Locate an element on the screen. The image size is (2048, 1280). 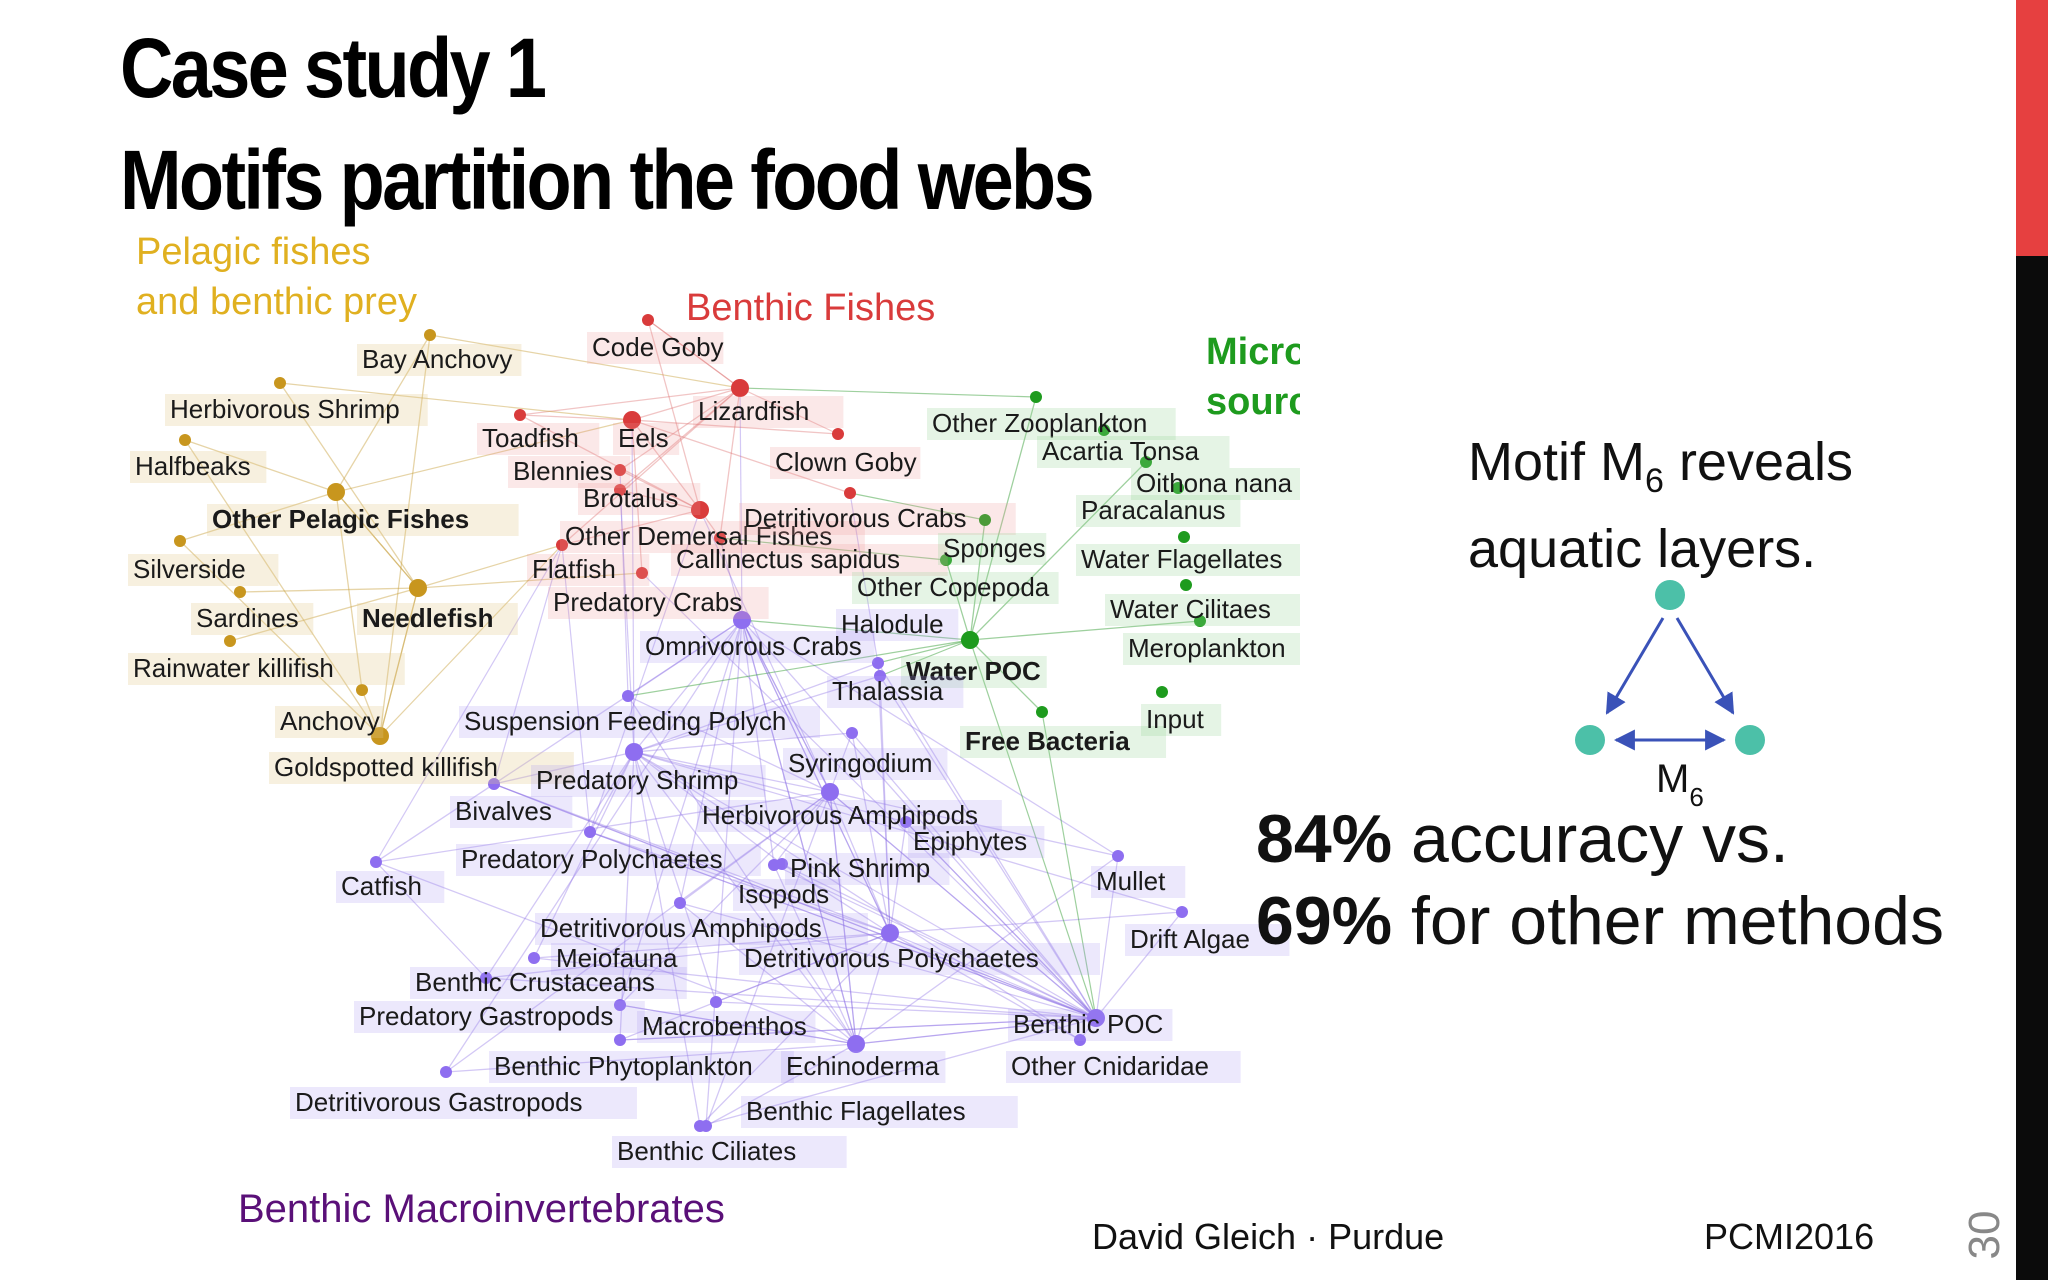
group-title-macroinvertebrates: Benthic Macroinvertebrates is located at coordinates (481, 1209).